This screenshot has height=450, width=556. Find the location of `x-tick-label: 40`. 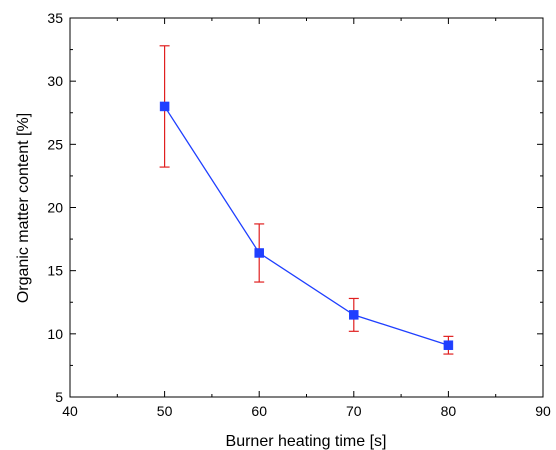

x-tick-label: 40 is located at coordinates (70, 411).